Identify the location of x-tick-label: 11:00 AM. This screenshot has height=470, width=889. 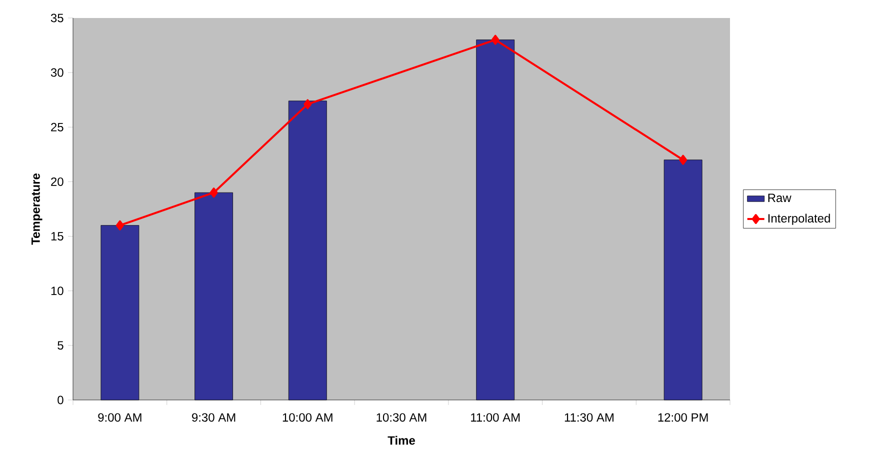
(495, 417).